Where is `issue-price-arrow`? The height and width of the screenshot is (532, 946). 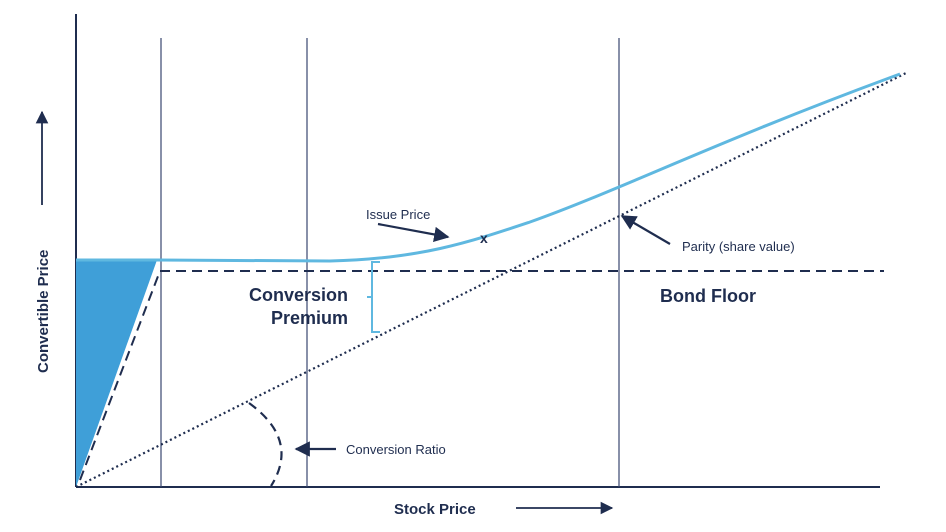
issue-price-arrow is located at coordinates (413, 232).